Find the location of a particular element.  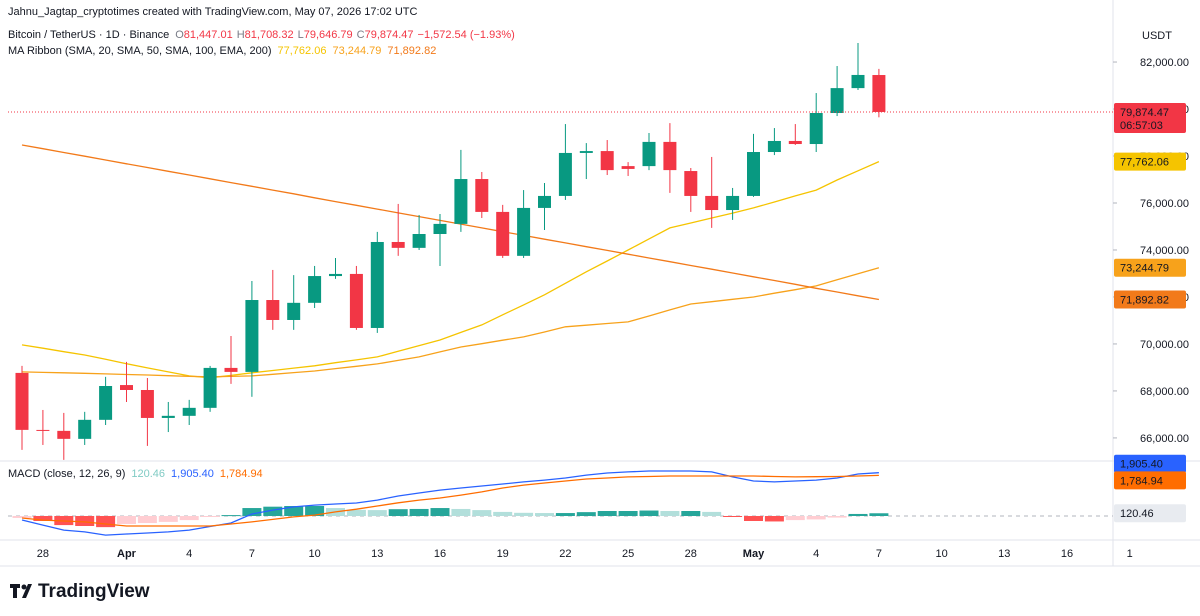

price-box is located at coordinates (1150, 117).